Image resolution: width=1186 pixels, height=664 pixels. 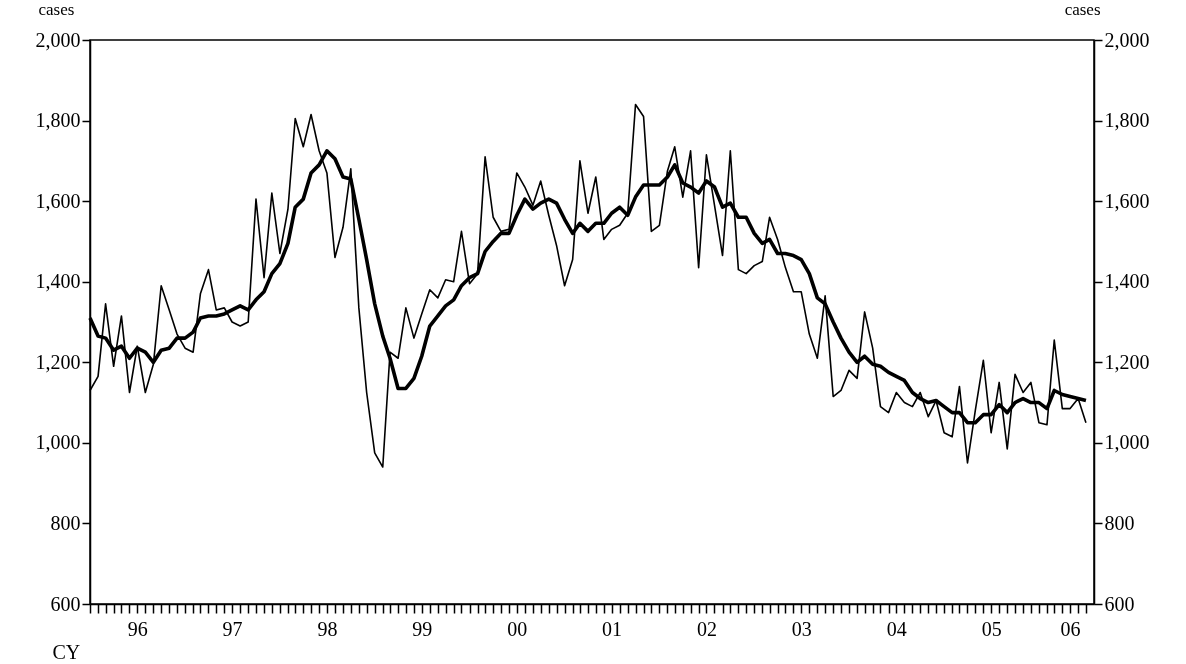 I want to click on y-tick-label: 600, so click(x=65, y=603).